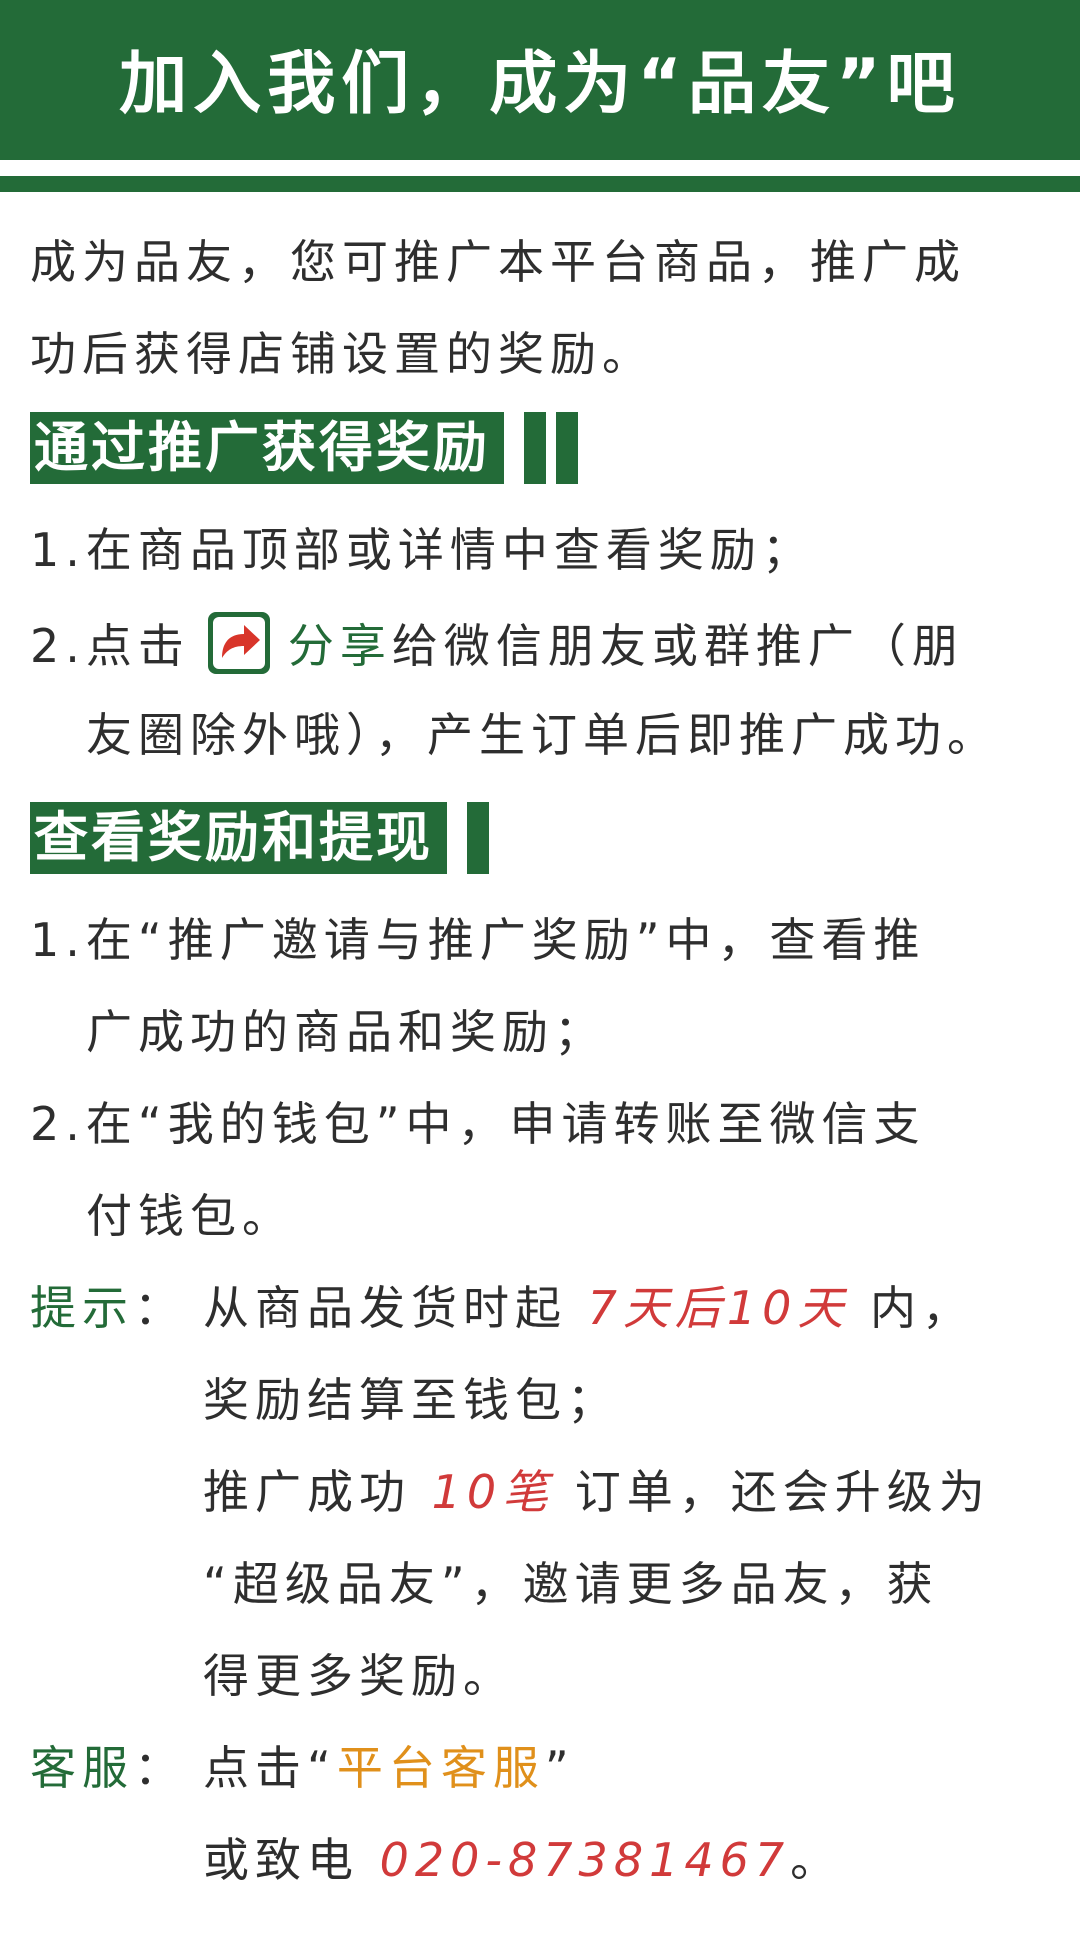  Describe the element at coordinates (677, 646) in the screenshot. I see `step-2-suffix: 给微信朋友或群推广（朋` at that location.